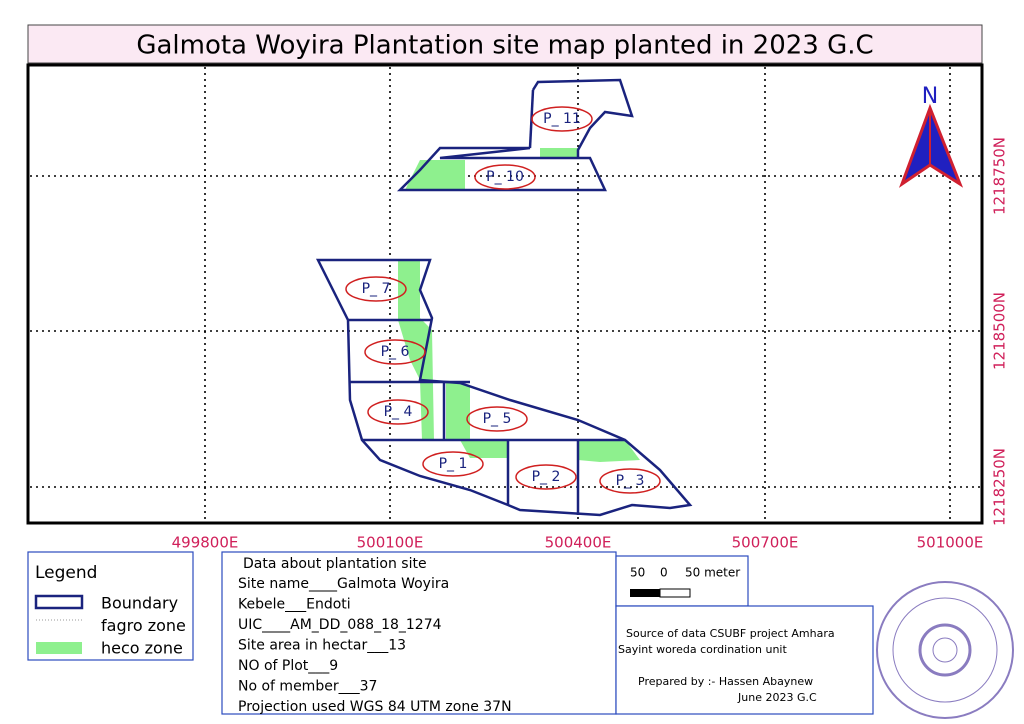  Describe the element at coordinates (1000, 331) in the screenshot. I see `y-grid-label: 1218500N` at that location.